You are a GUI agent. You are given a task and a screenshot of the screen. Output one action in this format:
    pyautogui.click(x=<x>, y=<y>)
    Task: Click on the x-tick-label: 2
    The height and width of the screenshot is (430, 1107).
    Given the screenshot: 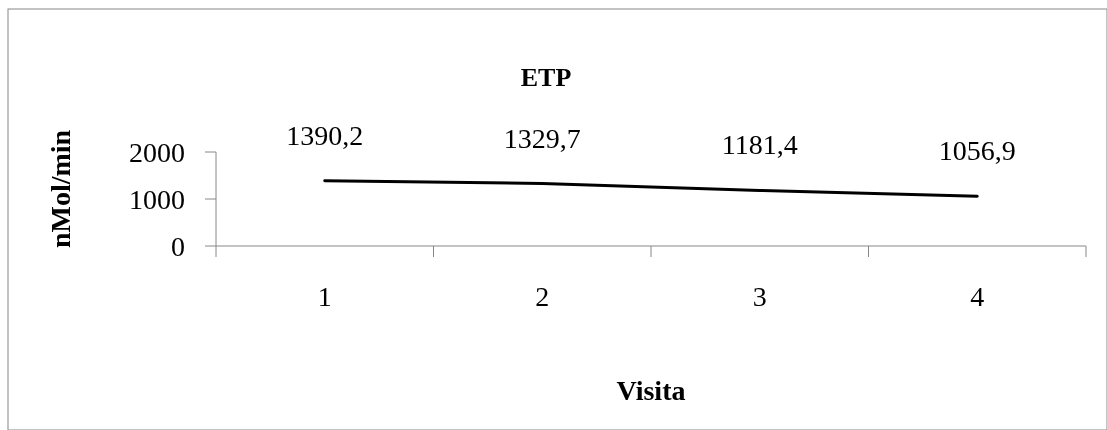 What is the action you would take?
    pyautogui.click(x=542, y=296)
    